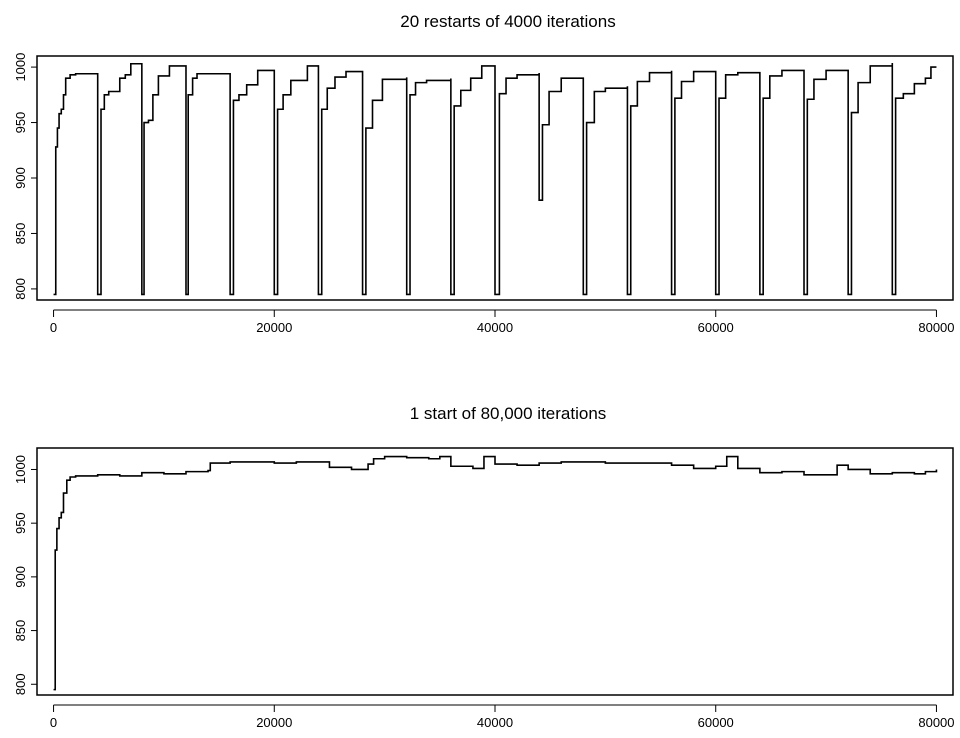  What do you see at coordinates (507, 21) in the screenshot?
I see `chart-title-top: 20 restarts of 4000 iterations` at bounding box center [507, 21].